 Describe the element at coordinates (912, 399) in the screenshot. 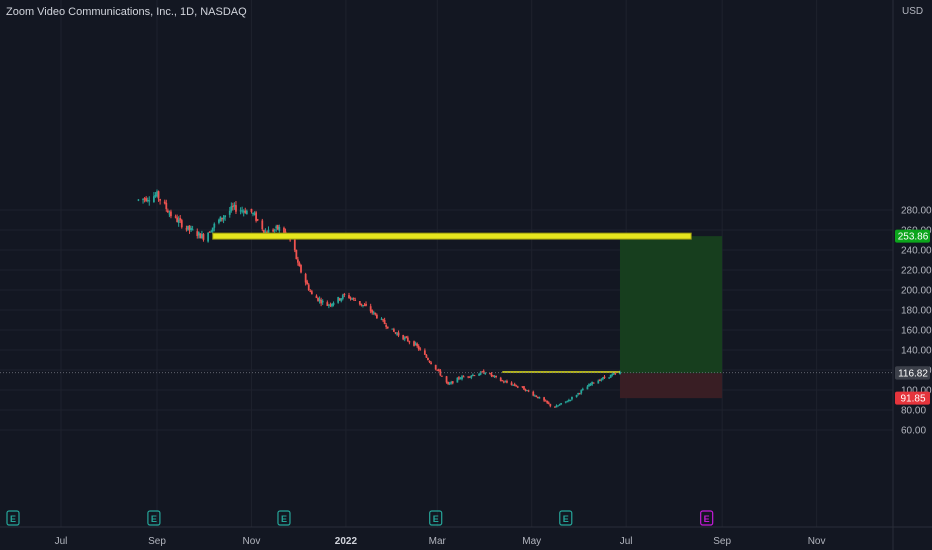

I see `price-badge-label: 91.85` at that location.